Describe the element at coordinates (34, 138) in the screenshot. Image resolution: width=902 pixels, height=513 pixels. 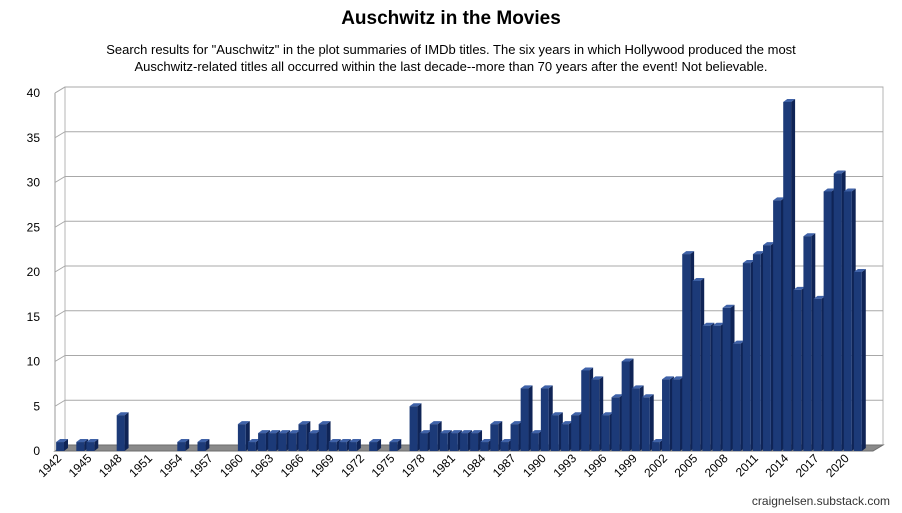
I see `y-tick-label: 35` at that location.